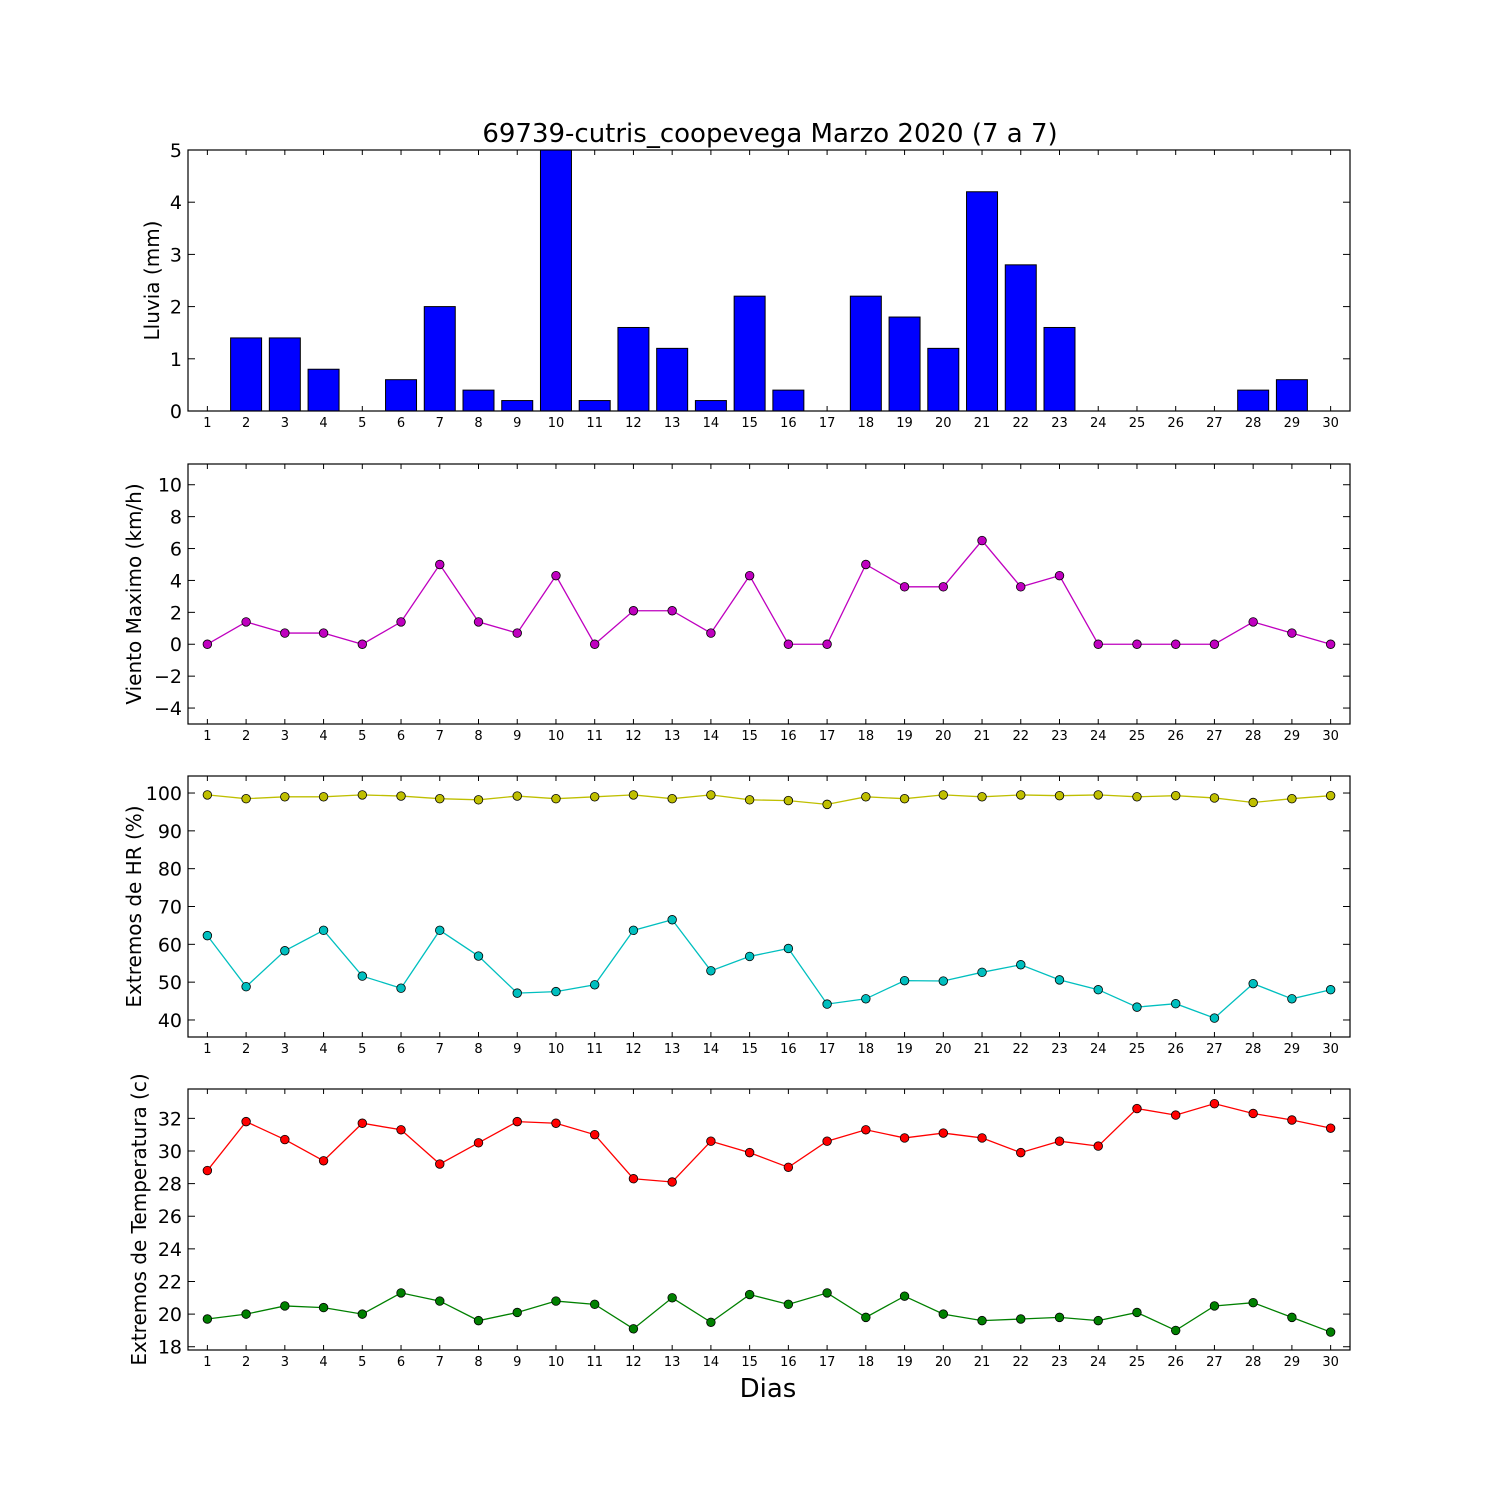 The height and width of the screenshot is (1500, 1500). Describe the element at coordinates (1292, 736) in the screenshot. I see `xtick-label: 29` at that location.